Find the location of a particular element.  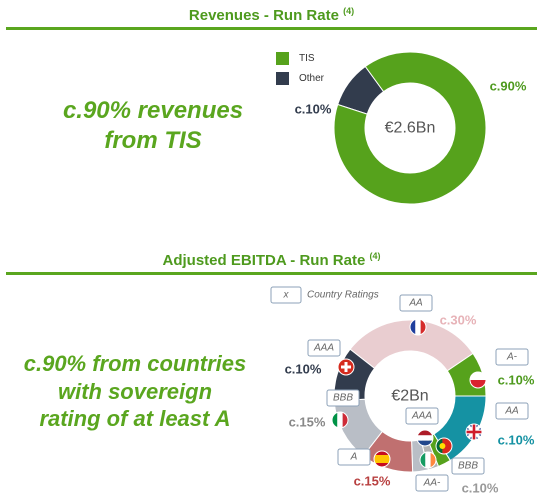

slice-label-poland: c.10% is located at coordinates (516, 380).